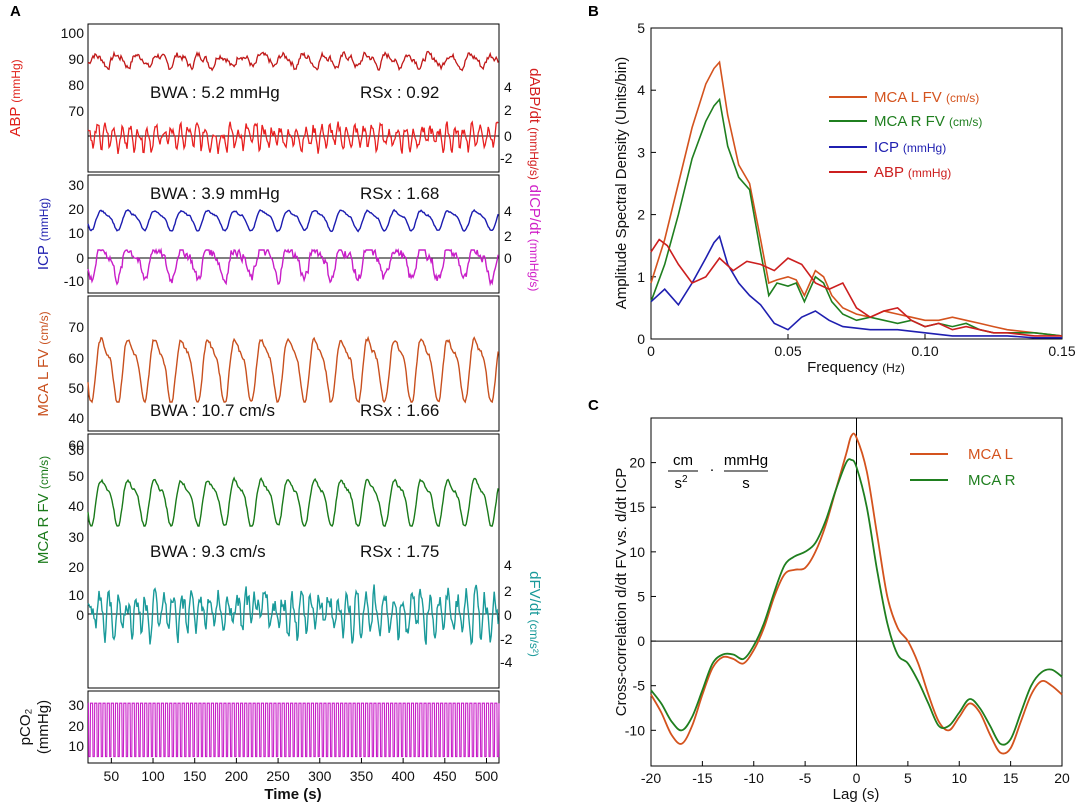 This screenshot has height=806, width=1084. Describe the element at coordinates (506, 639) in the screenshot. I see `dfv-tick-label: -2` at that location.